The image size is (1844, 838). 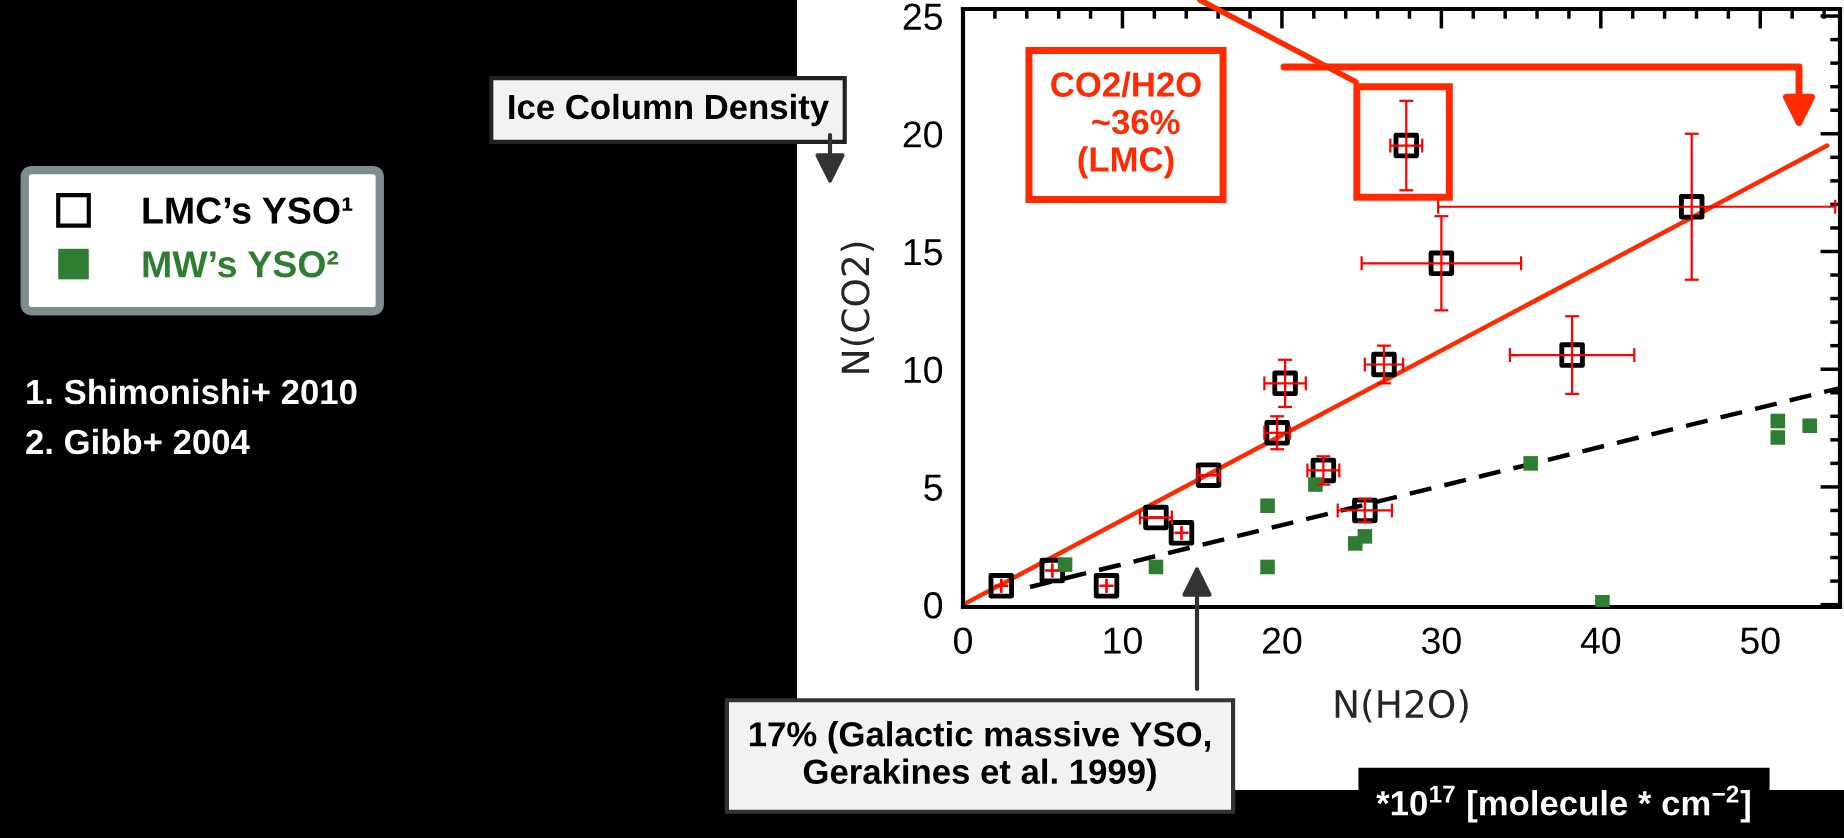 What do you see at coordinates (923, 134) in the screenshot?
I see `y-tick-label: 20` at bounding box center [923, 134].